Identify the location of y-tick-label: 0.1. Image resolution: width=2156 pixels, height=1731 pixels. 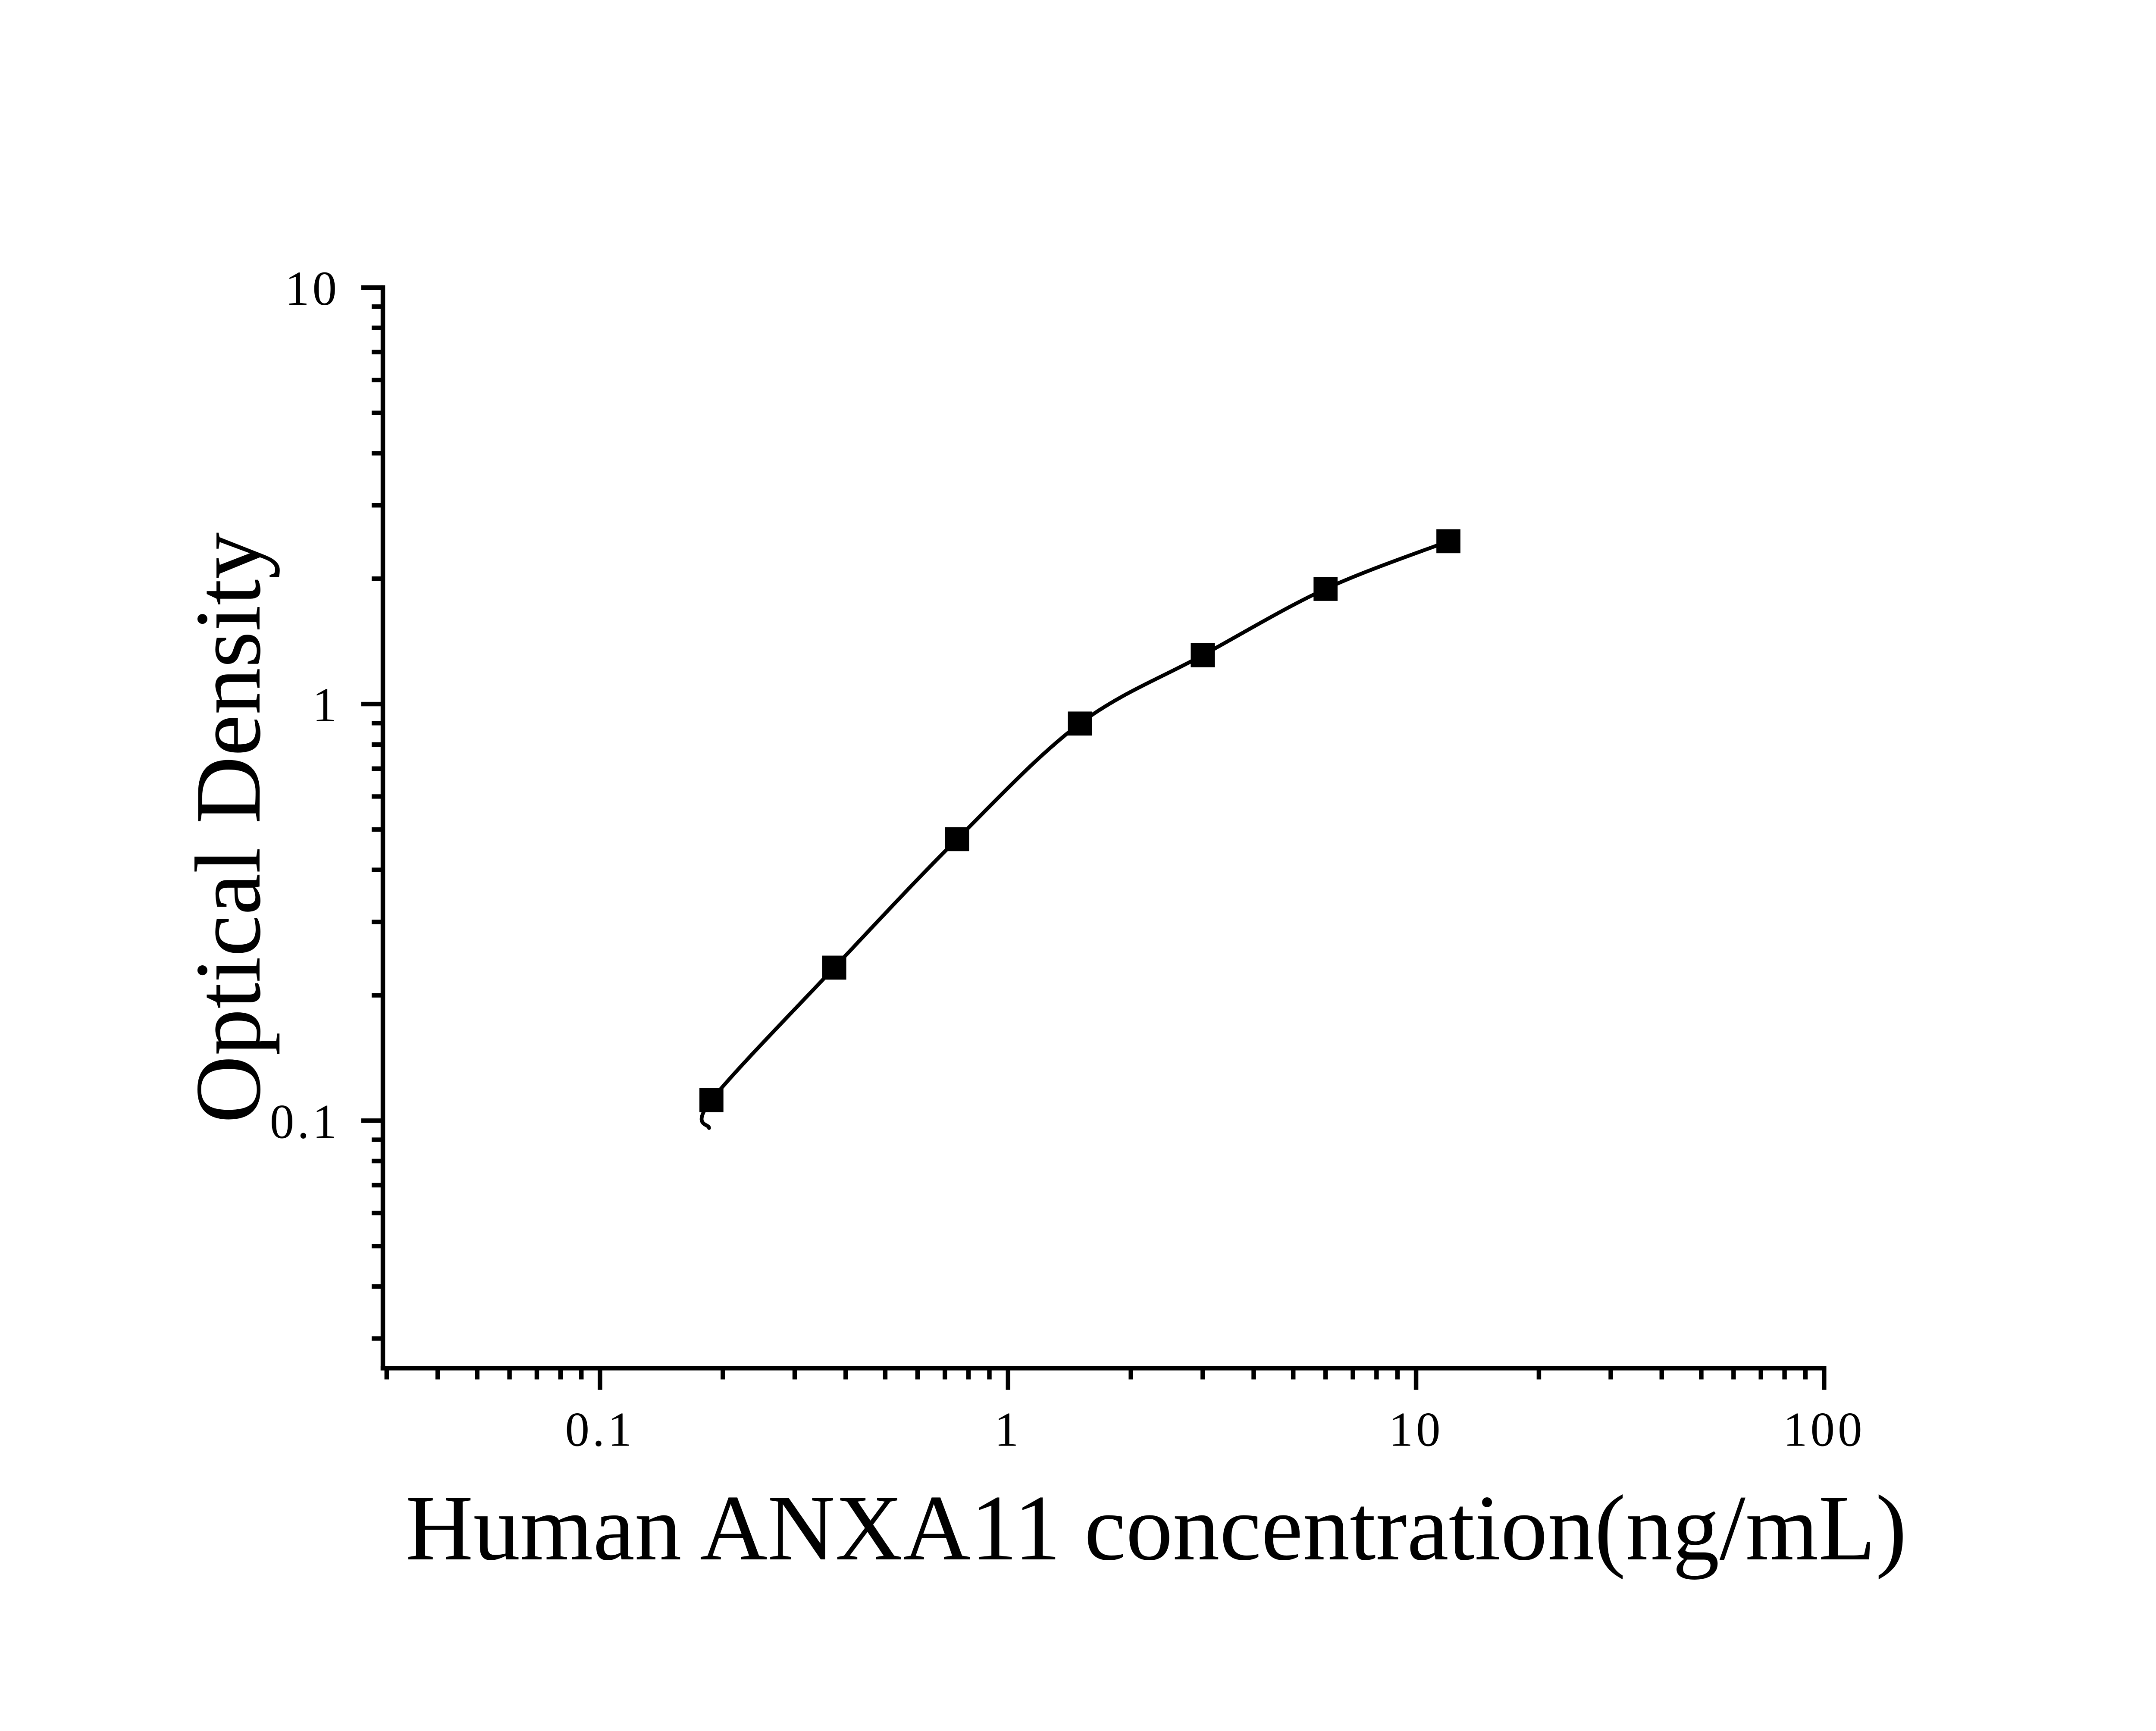
(305, 1122).